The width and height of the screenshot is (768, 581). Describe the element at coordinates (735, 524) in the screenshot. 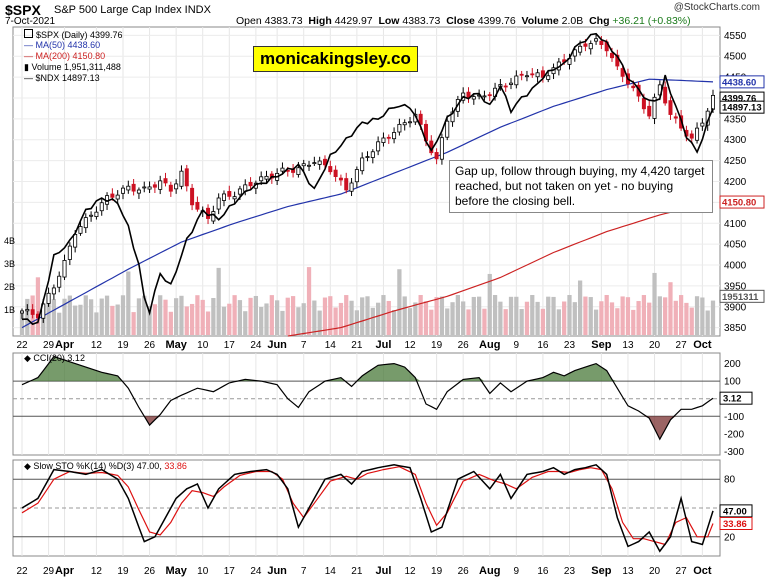

I see `sto-value-tag: 33.86` at that location.